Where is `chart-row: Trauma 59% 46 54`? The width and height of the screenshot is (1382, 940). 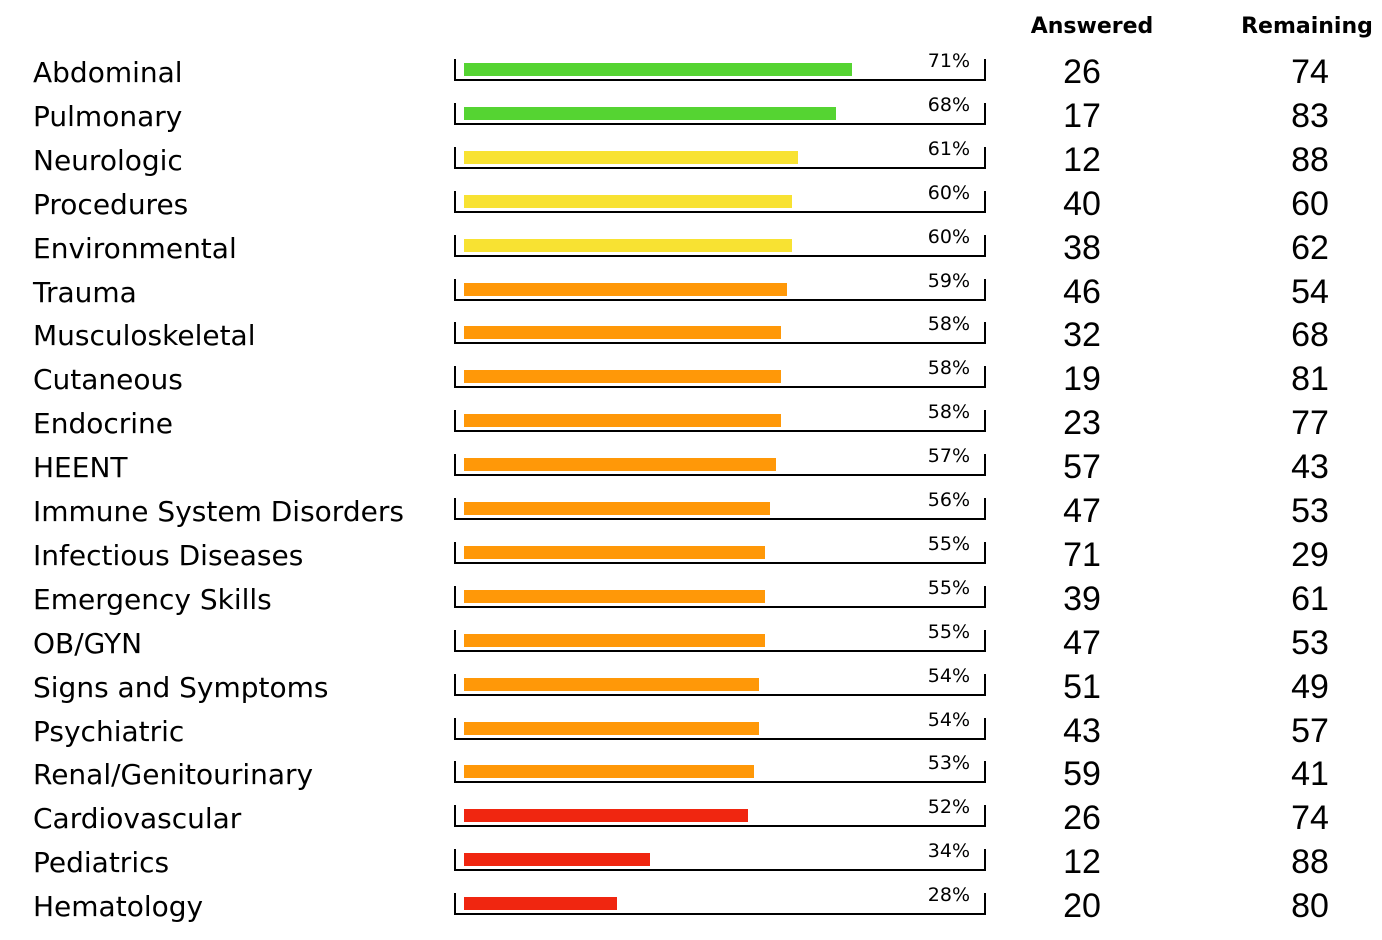 chart-row: Trauma 59% 46 54 is located at coordinates (691, 298).